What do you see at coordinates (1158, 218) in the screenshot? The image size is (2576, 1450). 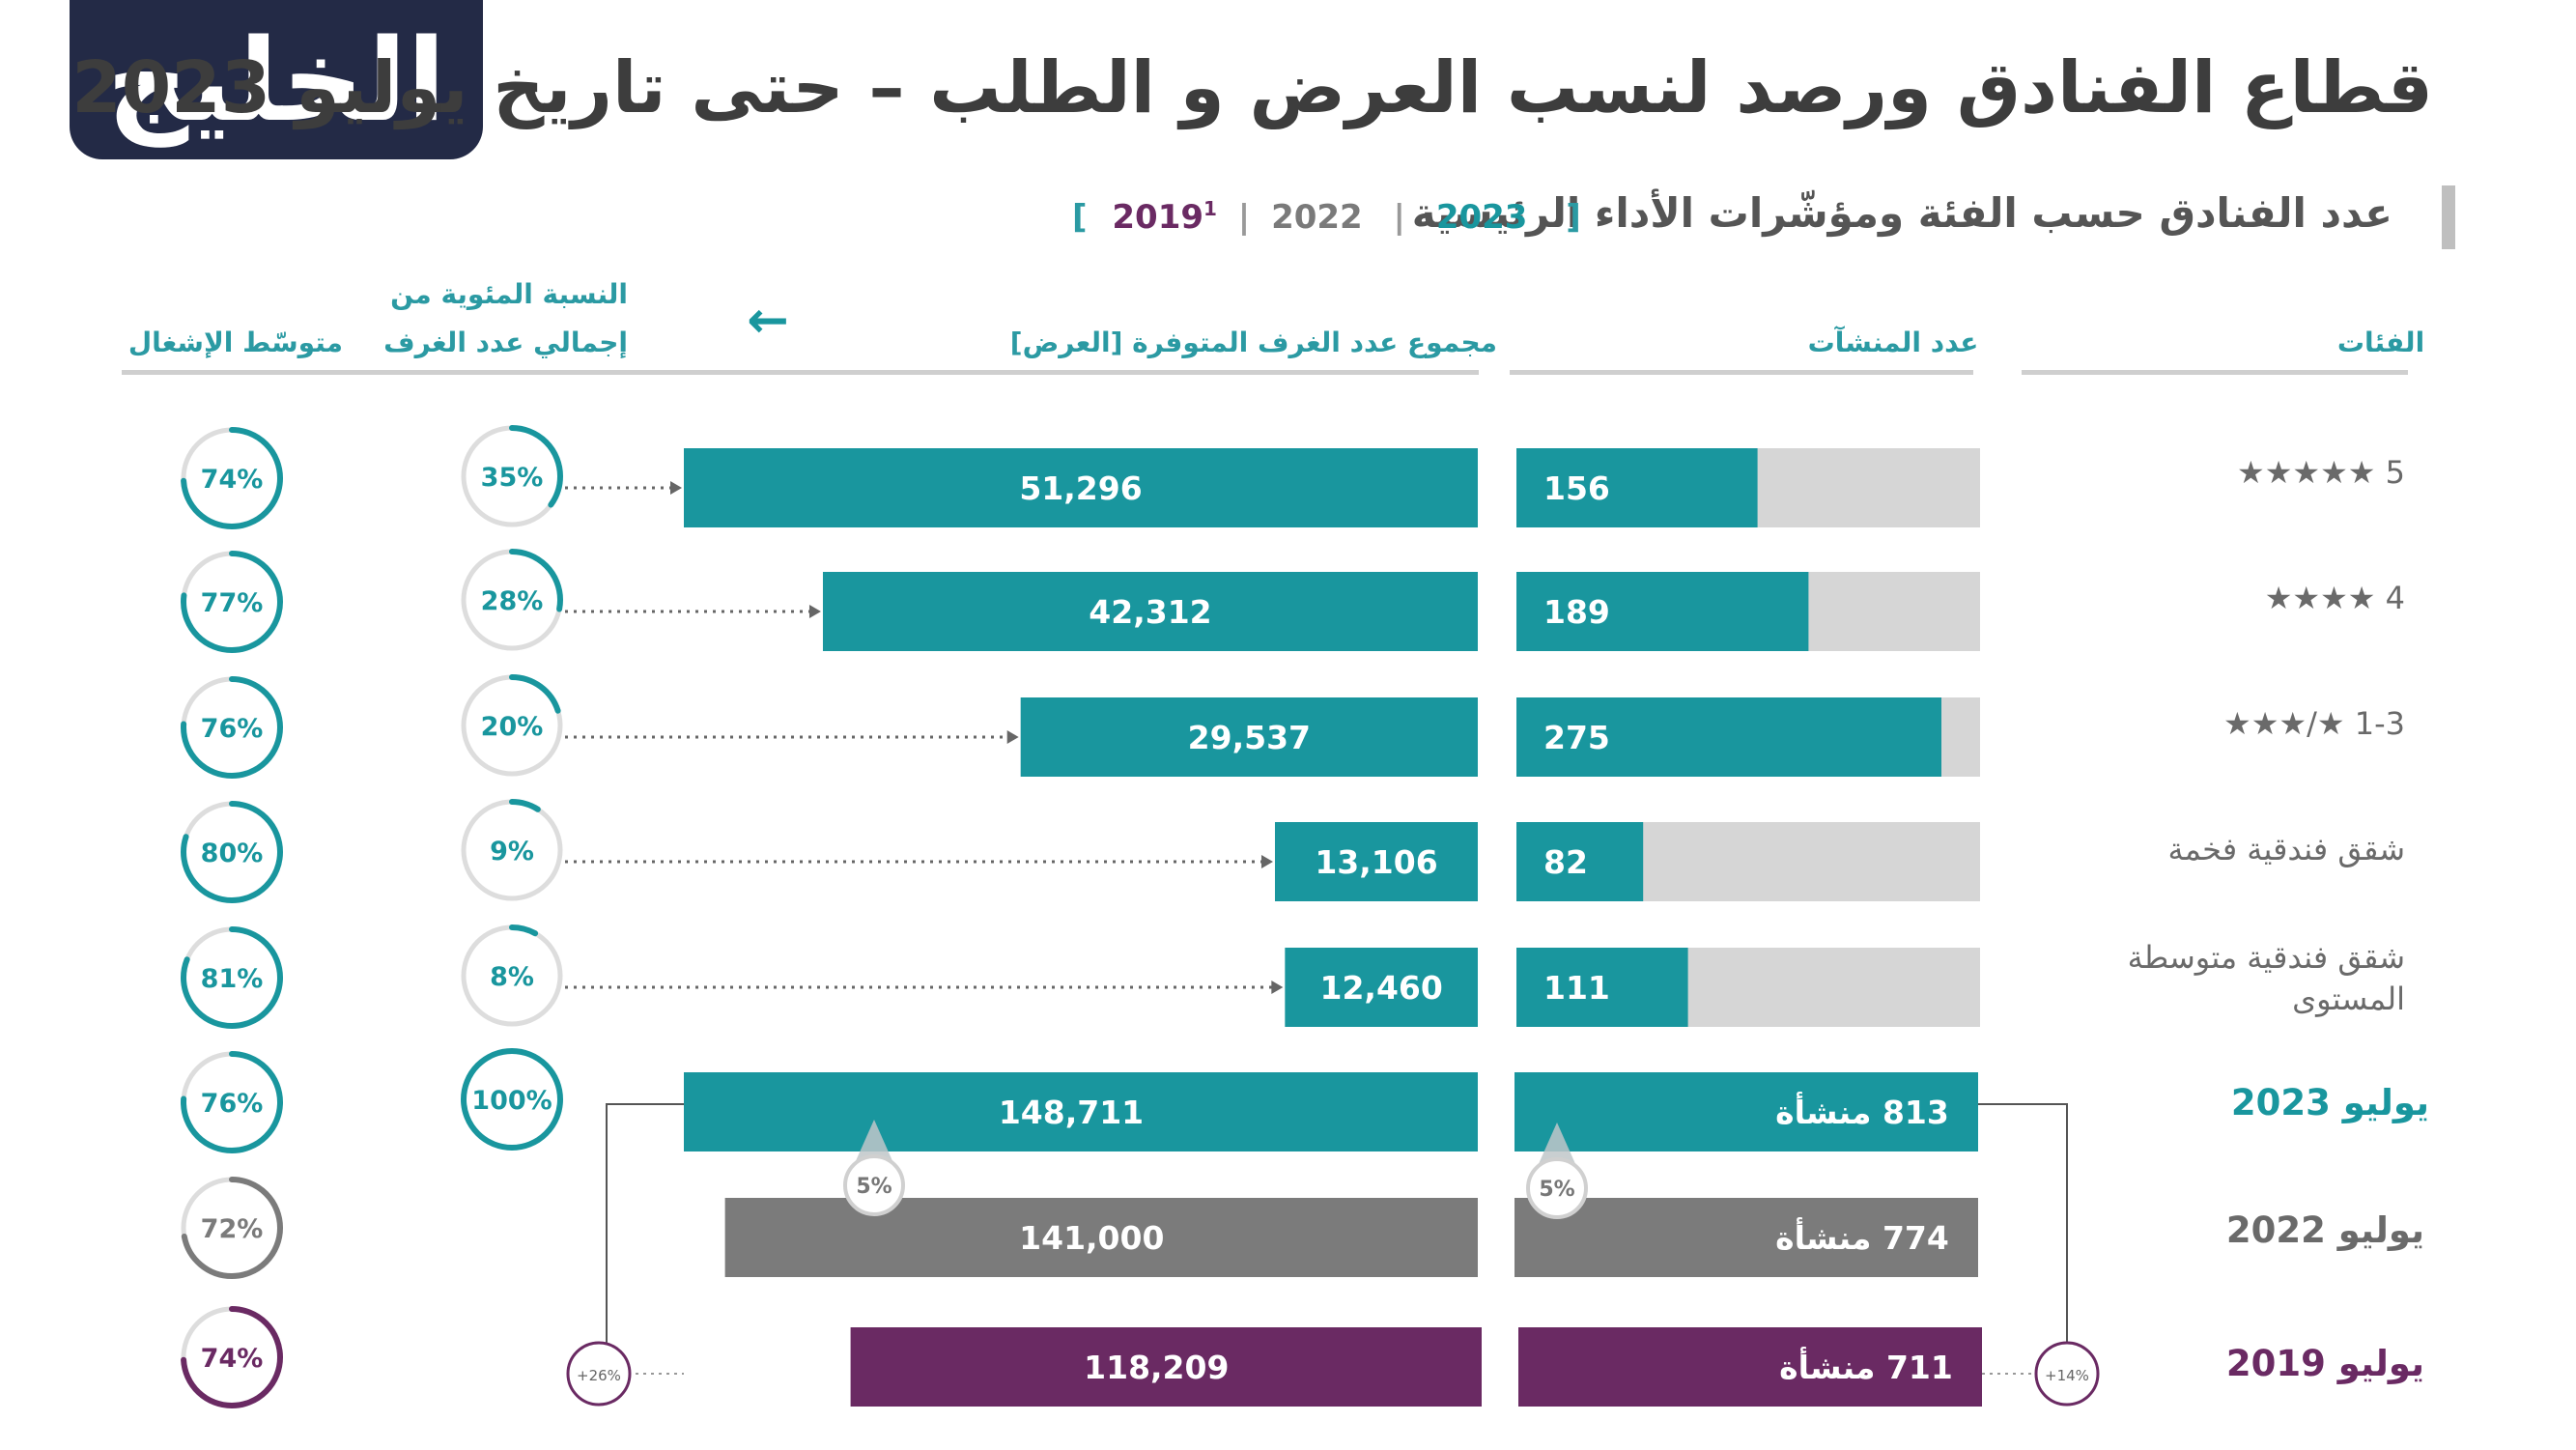 I see `legend-2019-label: 2019` at bounding box center [1158, 218].